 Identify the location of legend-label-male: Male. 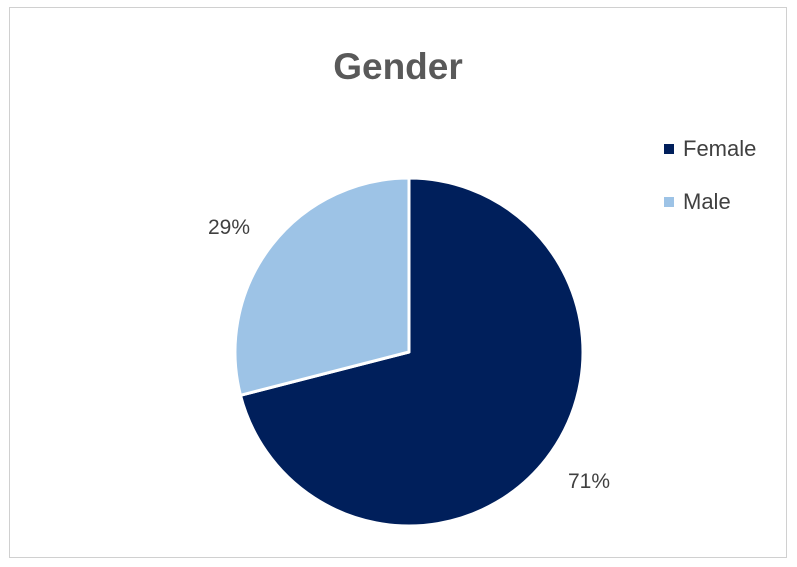
(707, 201).